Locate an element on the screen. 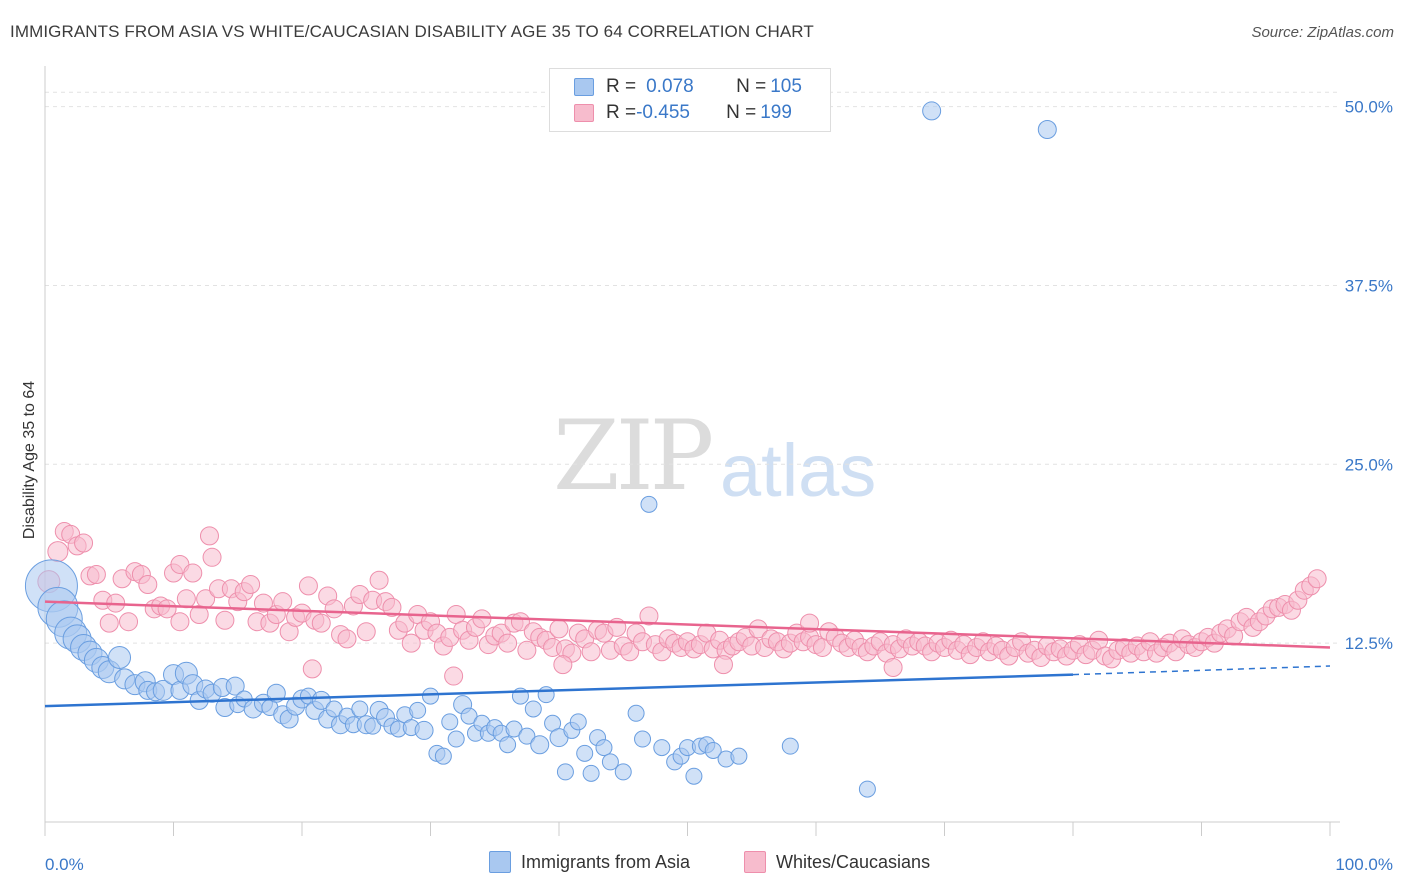 The image size is (1406, 892). bottom-legend-label-asia: Immigrants from Asia is located at coordinates (606, 861).